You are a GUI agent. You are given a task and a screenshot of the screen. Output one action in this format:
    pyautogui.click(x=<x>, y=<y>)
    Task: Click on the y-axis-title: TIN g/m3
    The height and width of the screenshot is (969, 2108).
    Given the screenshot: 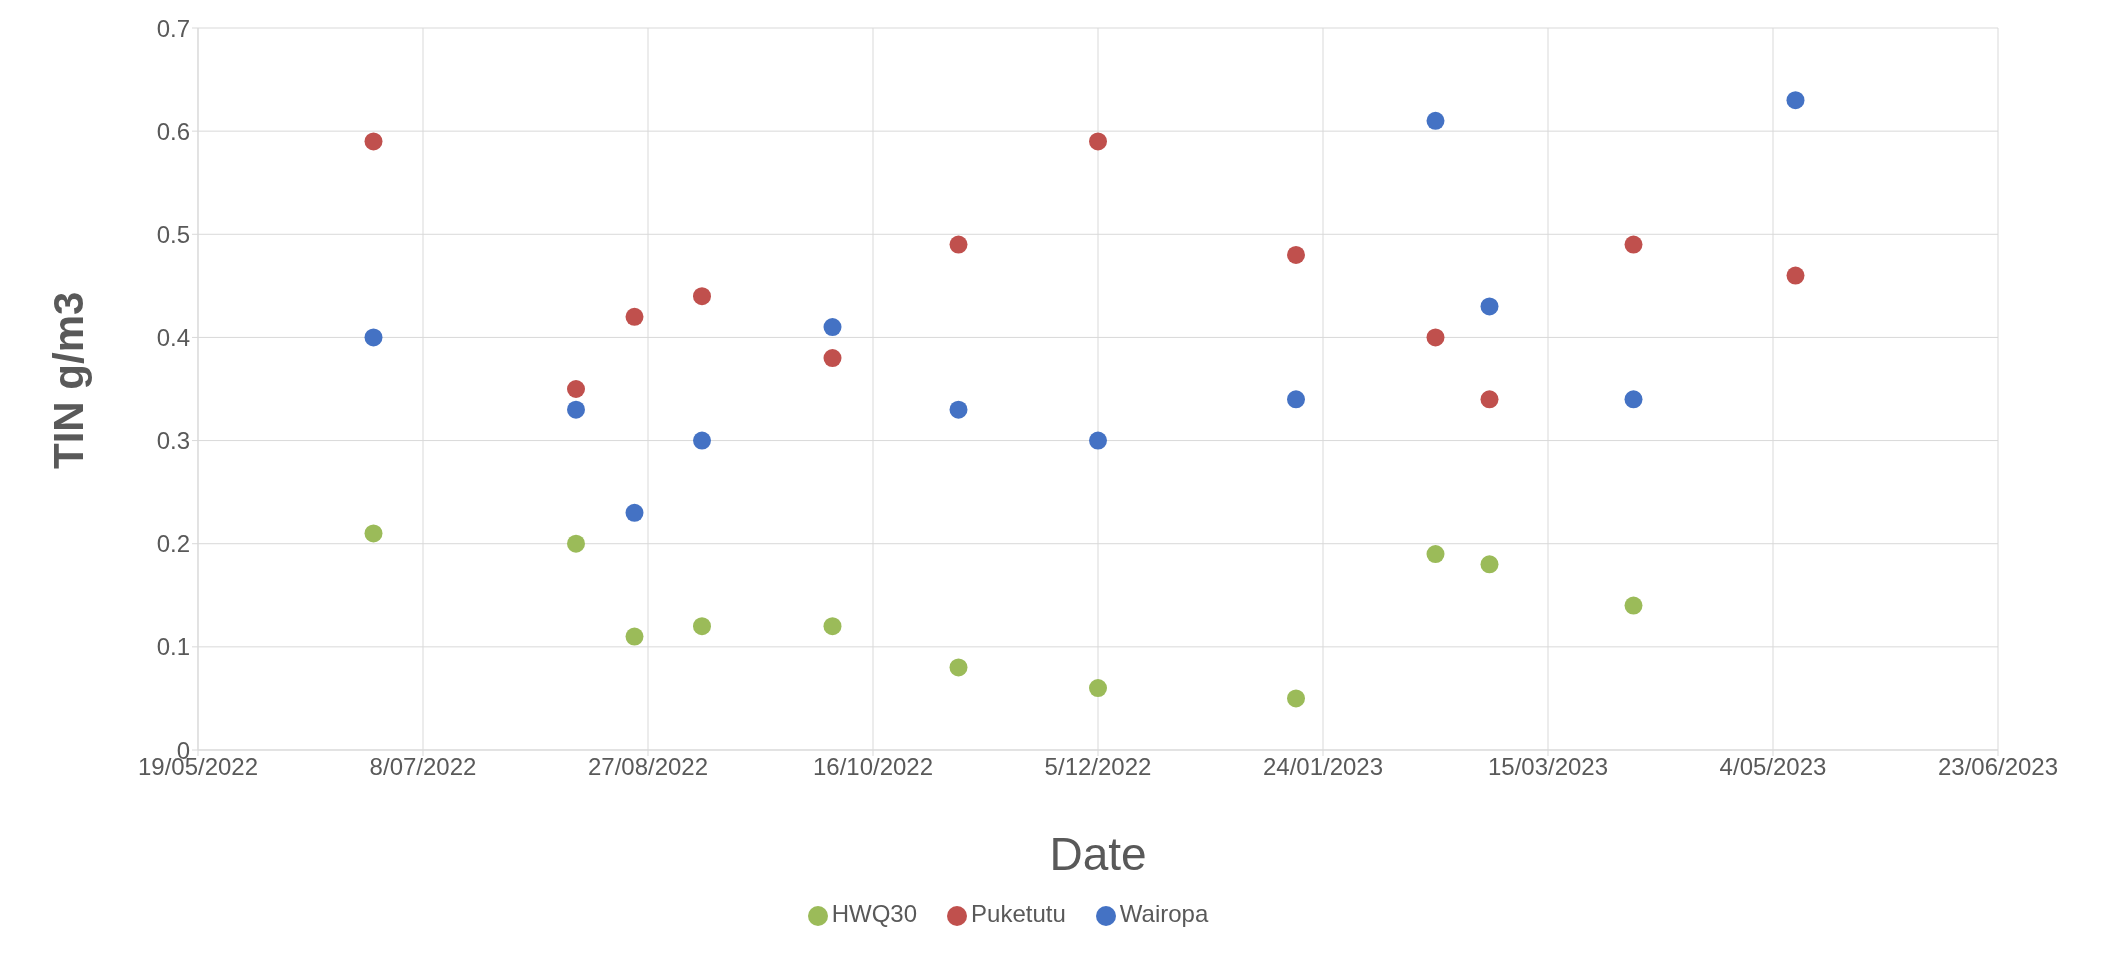 What is the action you would take?
    pyautogui.click(x=68, y=380)
    